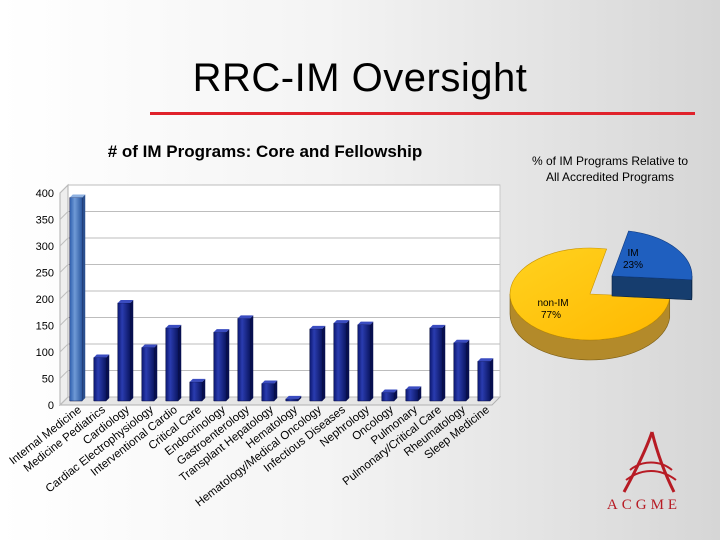 The height and width of the screenshot is (540, 720). I want to click on y-tick-label: 100, so click(45, 353).